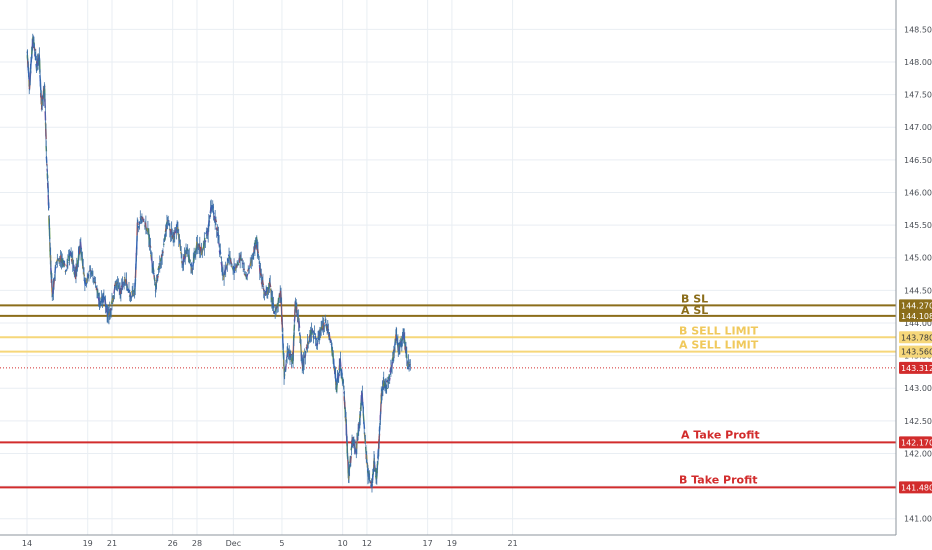 The image size is (932, 550). I want to click on x-tick-label: 5, so click(281, 543).